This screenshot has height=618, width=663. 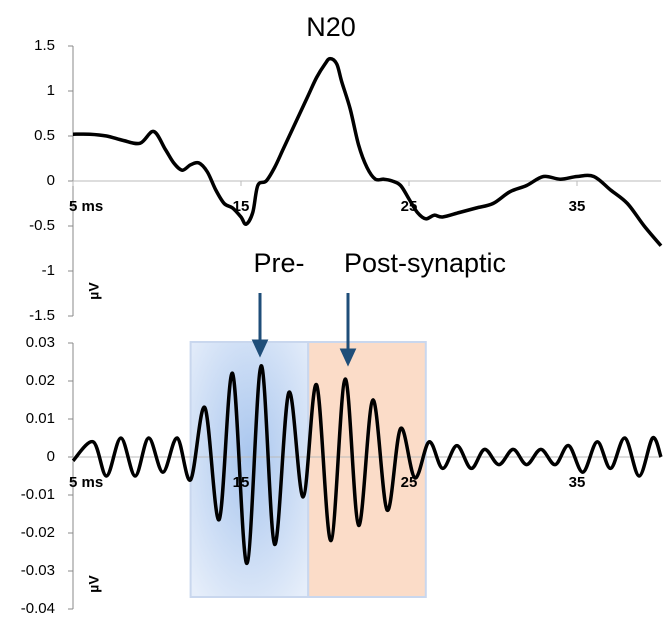 I want to click on y-tick-label: -0.02, so click(x=38, y=532).